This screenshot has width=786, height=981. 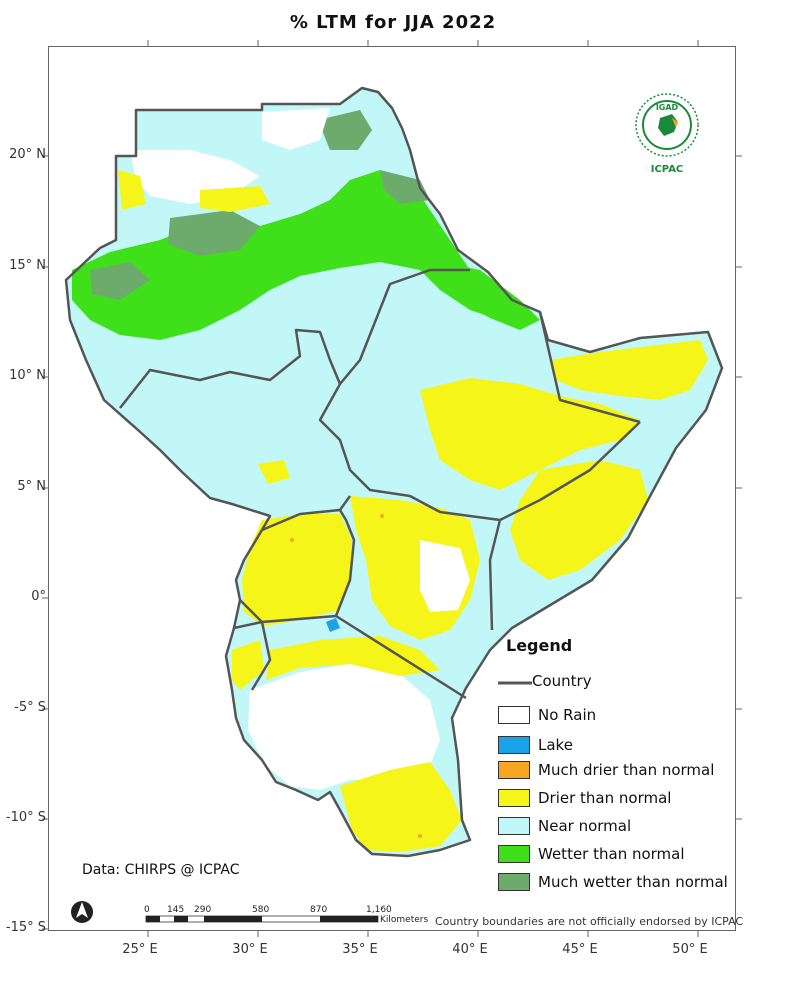 What do you see at coordinates (203, 910) in the screenshot?
I see `scale-tick: 290` at bounding box center [203, 910].